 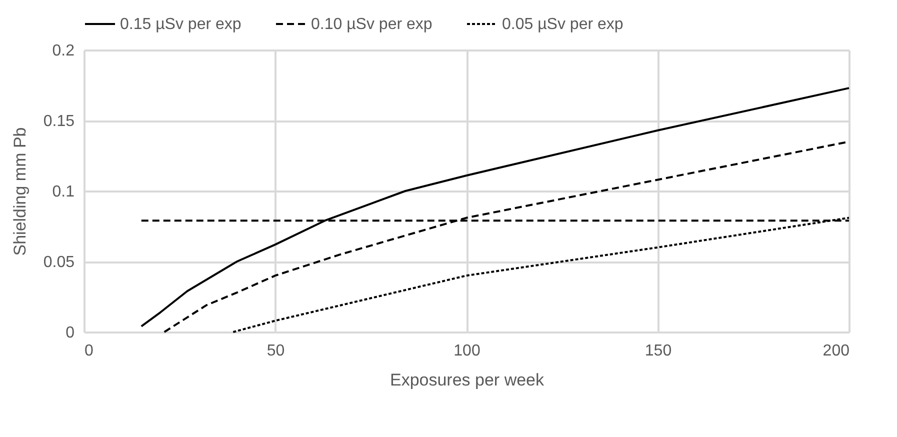 I want to click on y-tick-label: 0.2, so click(x=63, y=51).